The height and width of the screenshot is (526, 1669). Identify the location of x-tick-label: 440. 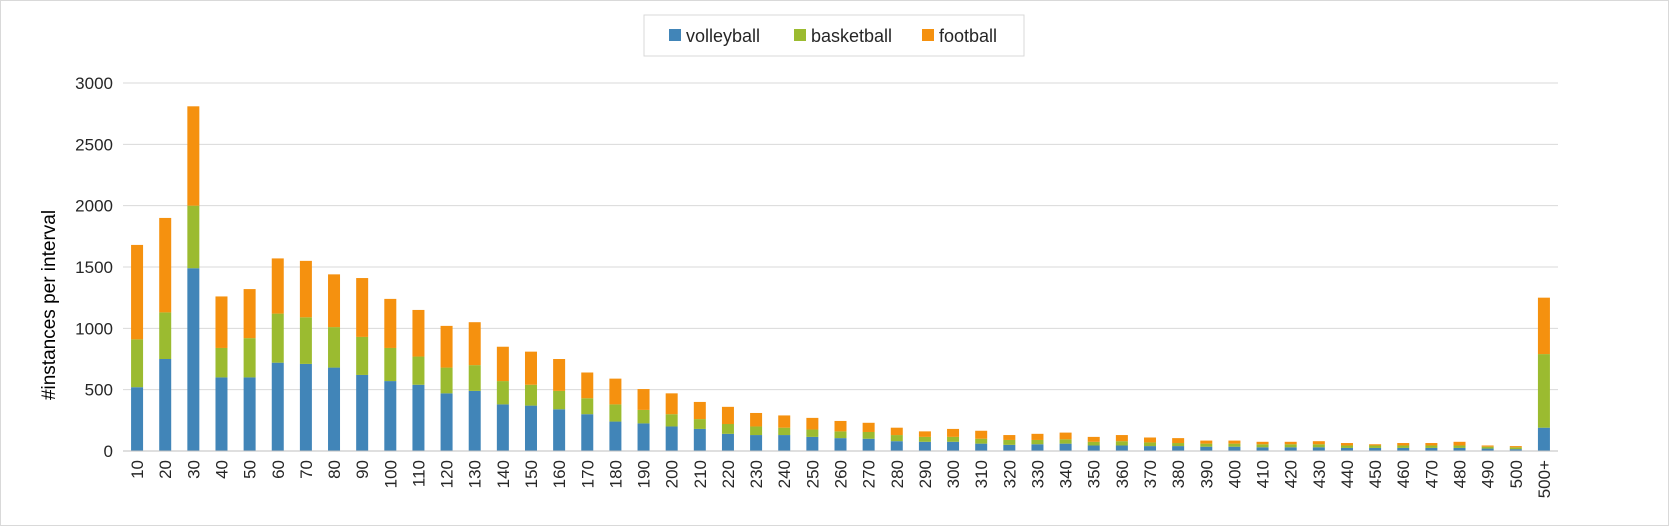
(1347, 474).